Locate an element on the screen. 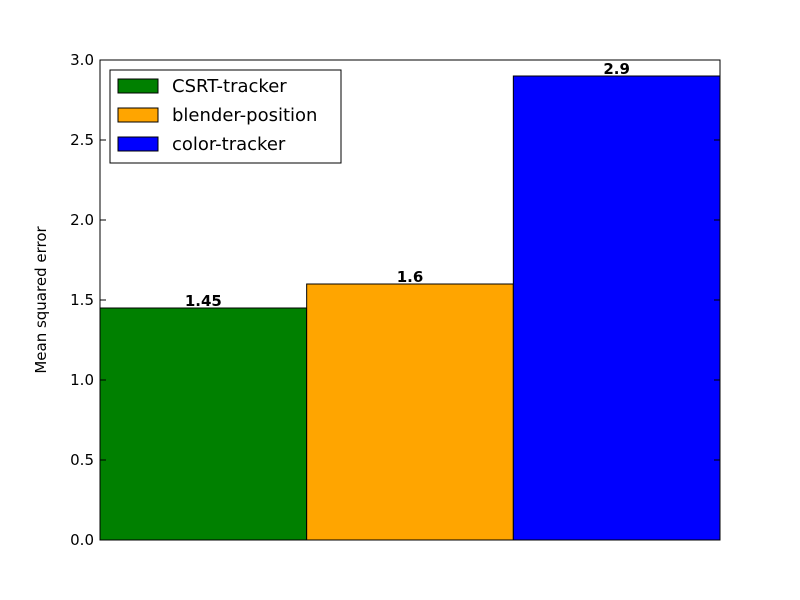 This screenshot has height=600, width=800. bar-value-label-color-tracker: 2.9 is located at coordinates (616, 69).